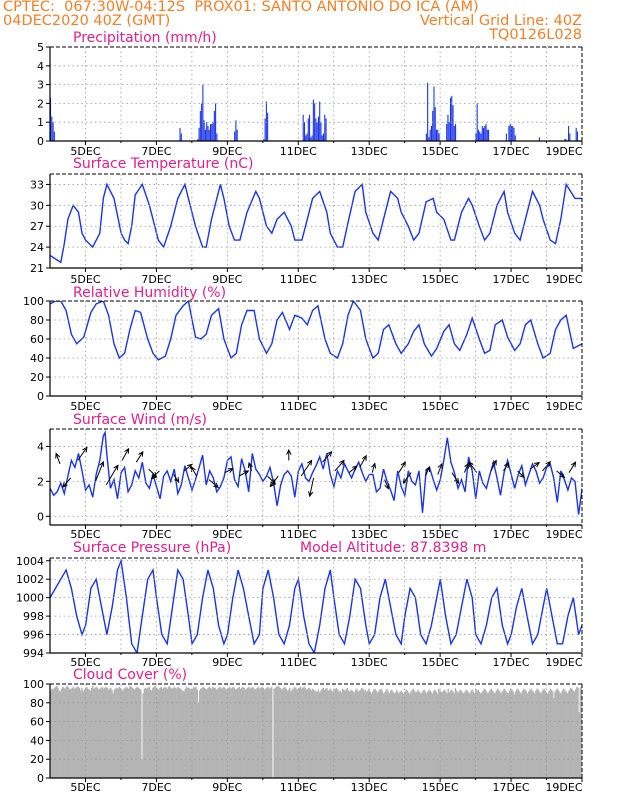 Image resolution: width=618 pixels, height=800 pixels. I want to click on header-model-code: TQ0126L028, so click(535, 35).